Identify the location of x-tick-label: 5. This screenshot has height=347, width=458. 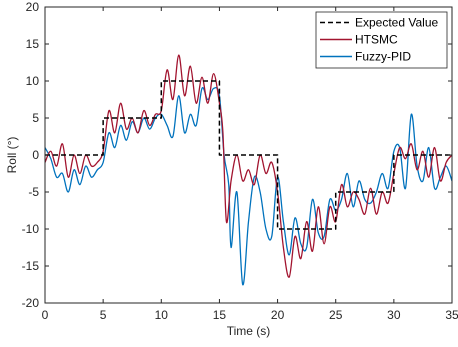
(103, 315).